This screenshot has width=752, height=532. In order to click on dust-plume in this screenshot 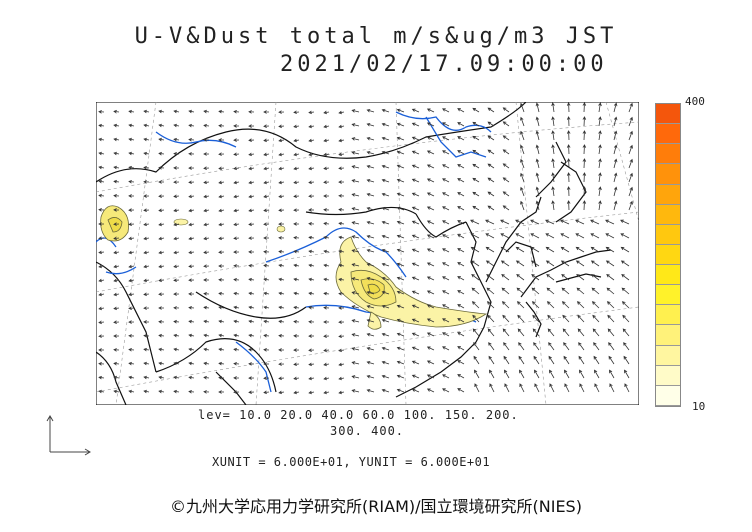, I will do `click(411, 283)`.